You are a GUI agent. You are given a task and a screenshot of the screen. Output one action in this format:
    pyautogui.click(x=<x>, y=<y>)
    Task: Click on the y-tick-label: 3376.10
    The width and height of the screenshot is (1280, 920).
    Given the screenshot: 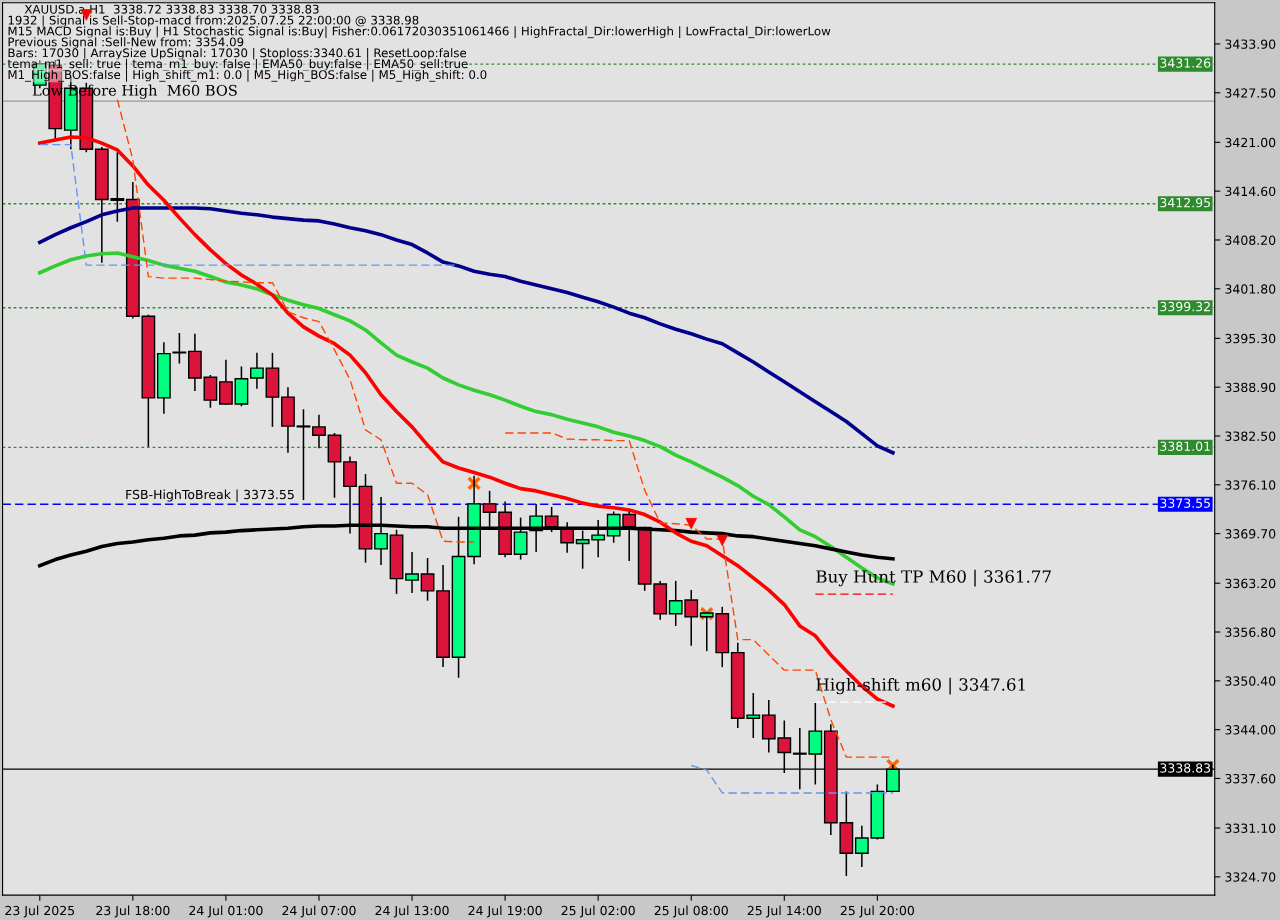 What is the action you would take?
    pyautogui.click(x=1250, y=485)
    